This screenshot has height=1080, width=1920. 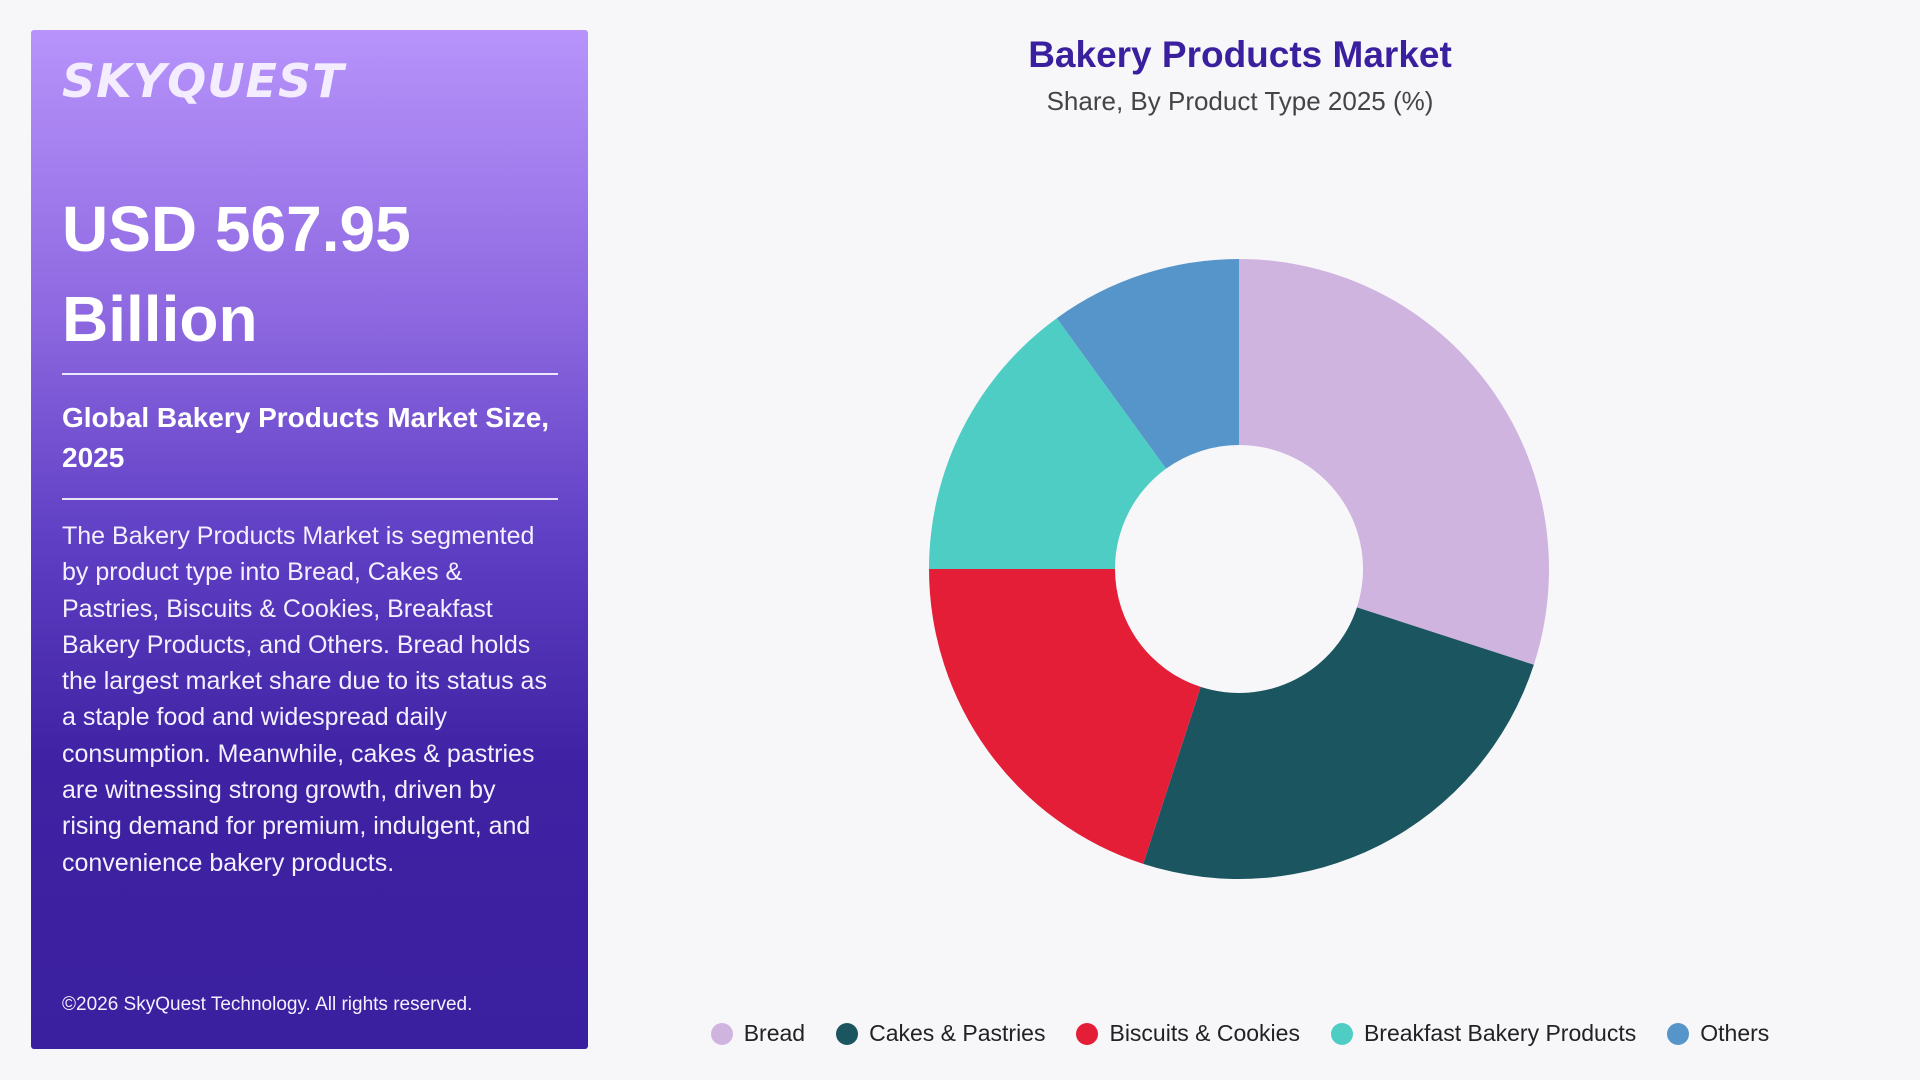 What do you see at coordinates (1204, 1033) in the screenshot?
I see `legend-label: Biscuits & Cookies` at bounding box center [1204, 1033].